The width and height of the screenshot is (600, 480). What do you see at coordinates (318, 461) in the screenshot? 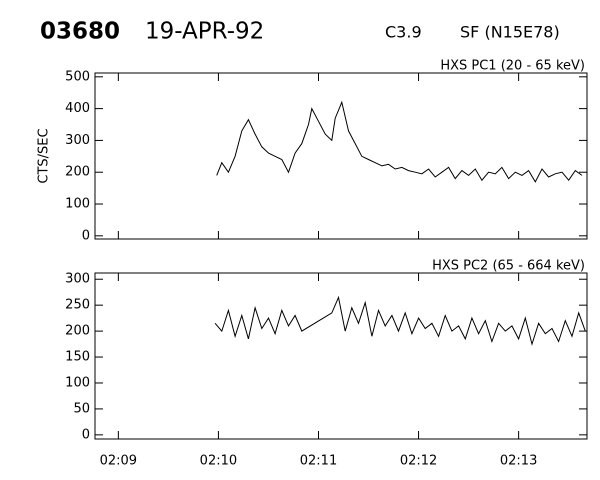
I see `x-tick-label: 02:11` at bounding box center [318, 461].